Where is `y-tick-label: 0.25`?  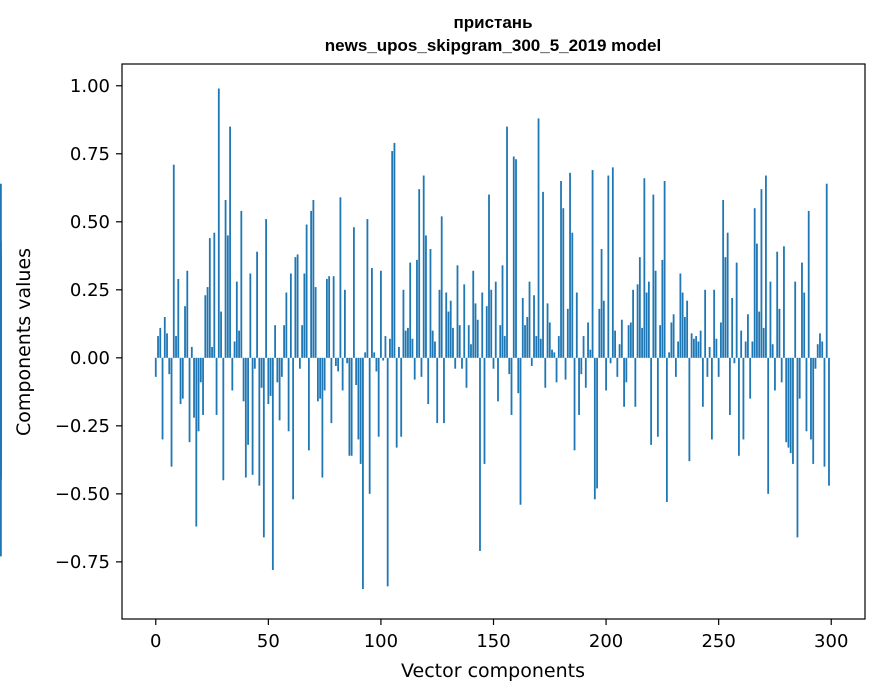
y-tick-label: 0.25 is located at coordinates (90, 290).